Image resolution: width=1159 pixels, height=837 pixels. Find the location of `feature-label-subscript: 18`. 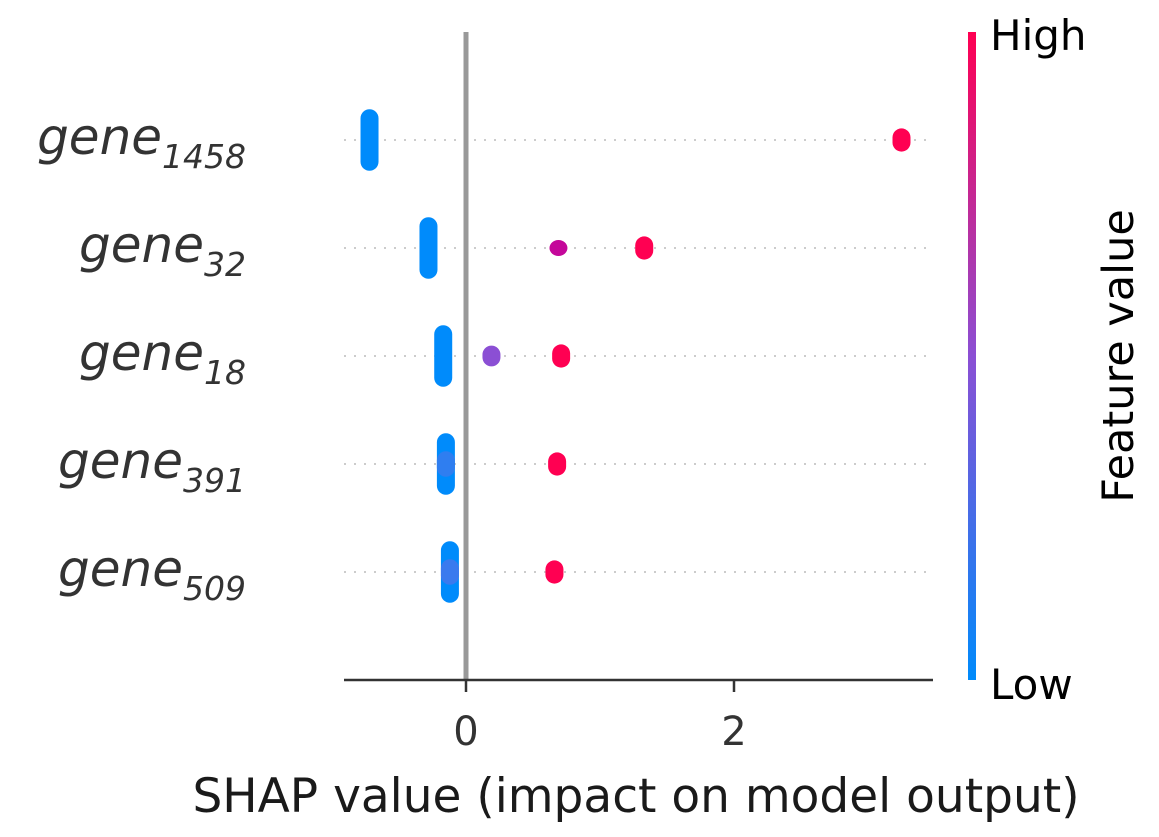

feature-label-subscript: 18 is located at coordinates (225, 372).